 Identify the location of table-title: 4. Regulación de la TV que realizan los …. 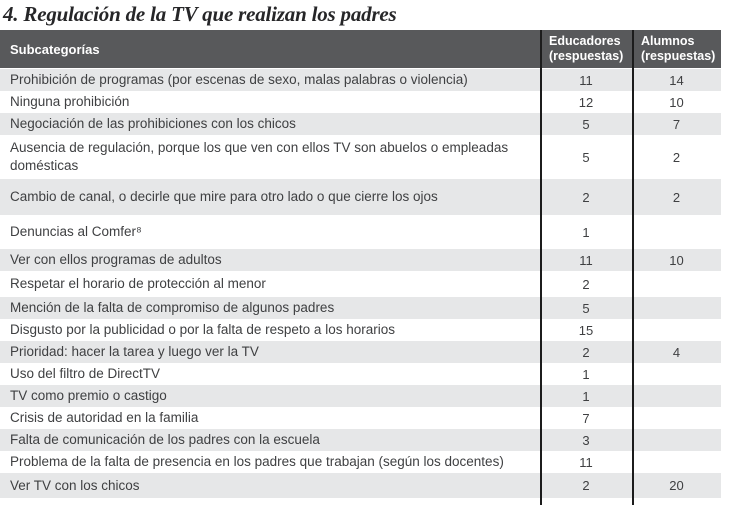
(200, 14).